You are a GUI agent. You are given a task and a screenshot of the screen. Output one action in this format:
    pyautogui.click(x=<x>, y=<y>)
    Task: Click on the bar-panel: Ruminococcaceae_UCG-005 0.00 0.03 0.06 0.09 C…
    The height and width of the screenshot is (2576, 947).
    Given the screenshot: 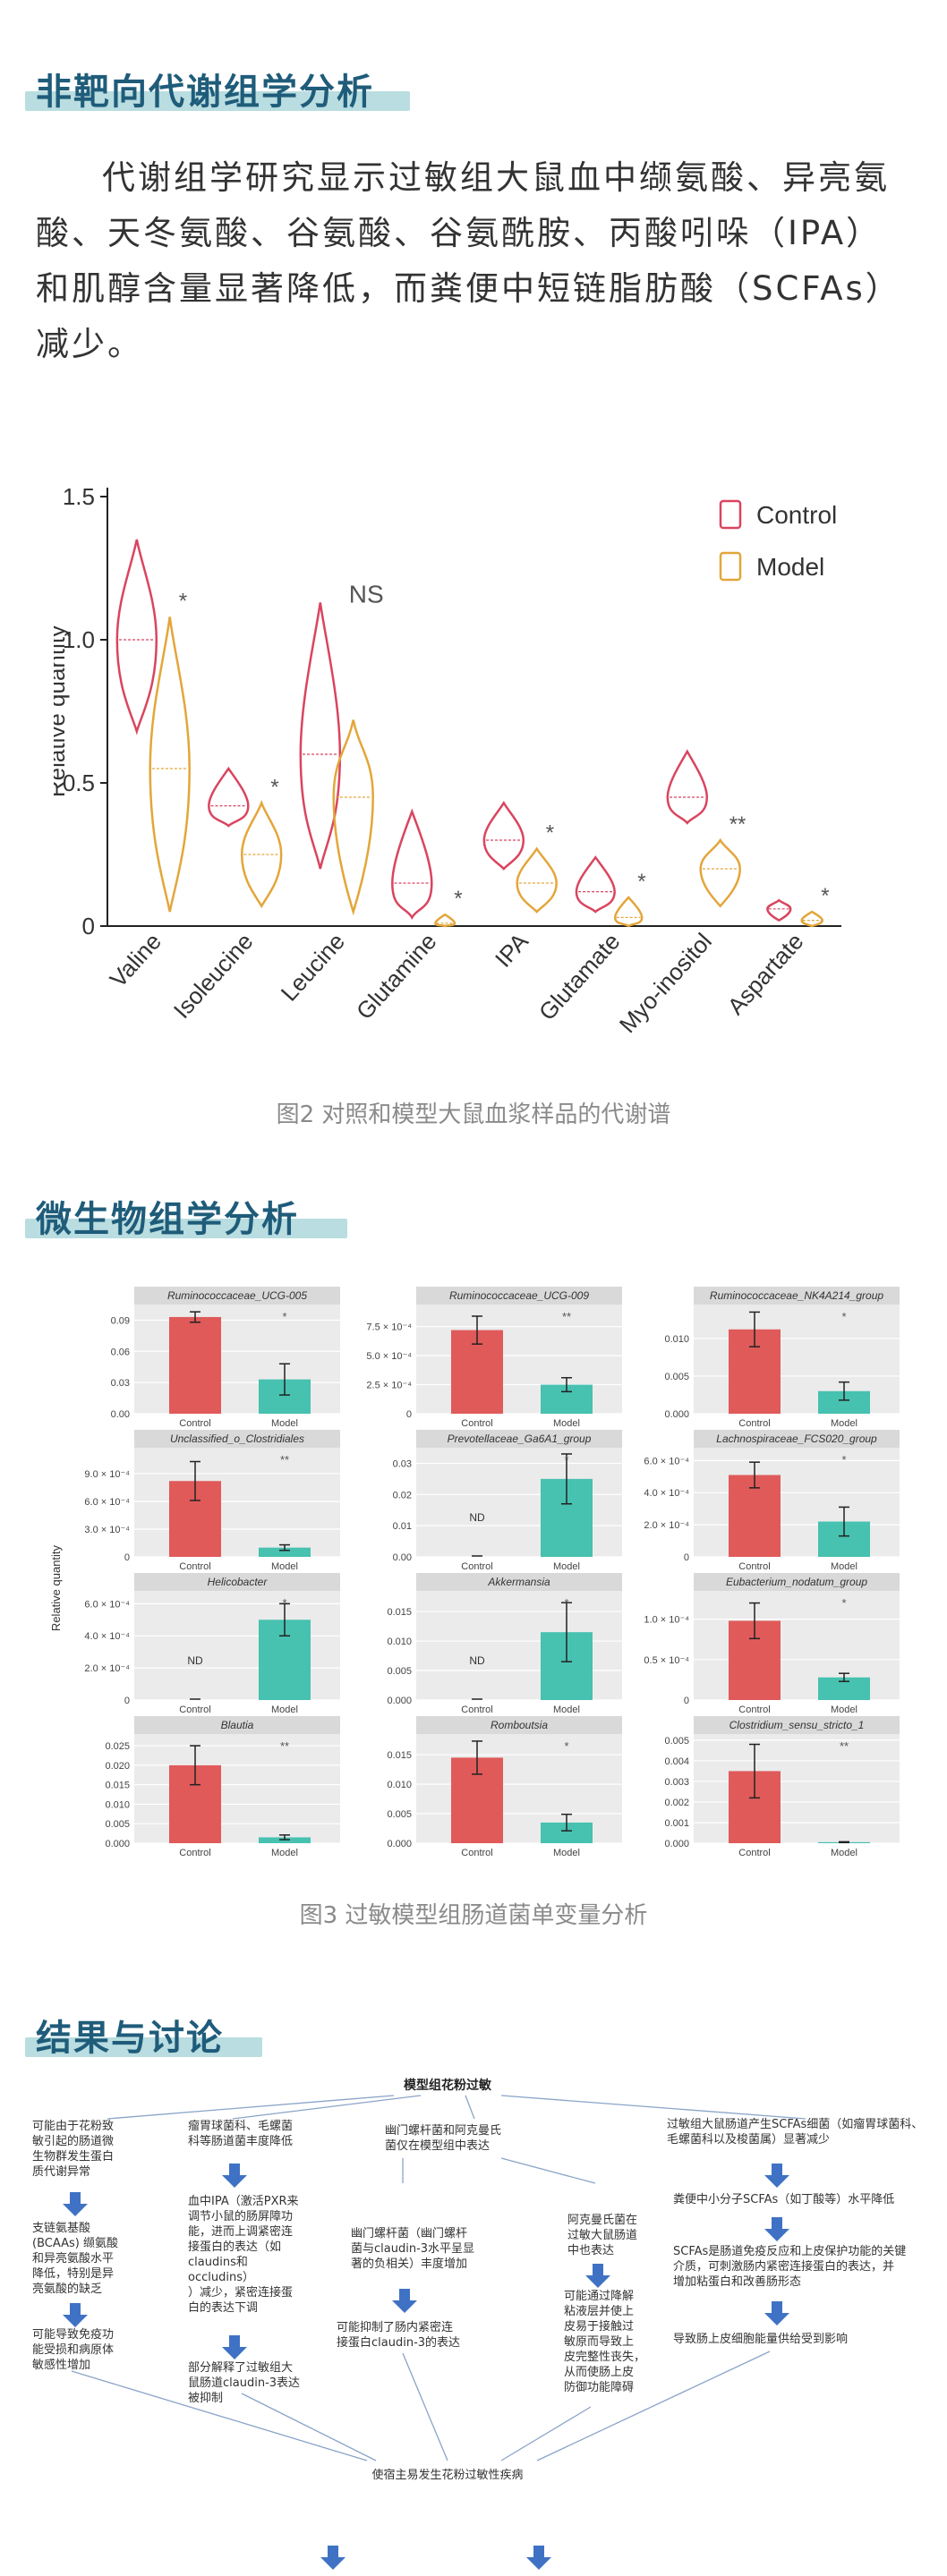 What is the action you would take?
    pyautogui.click(x=226, y=1358)
    